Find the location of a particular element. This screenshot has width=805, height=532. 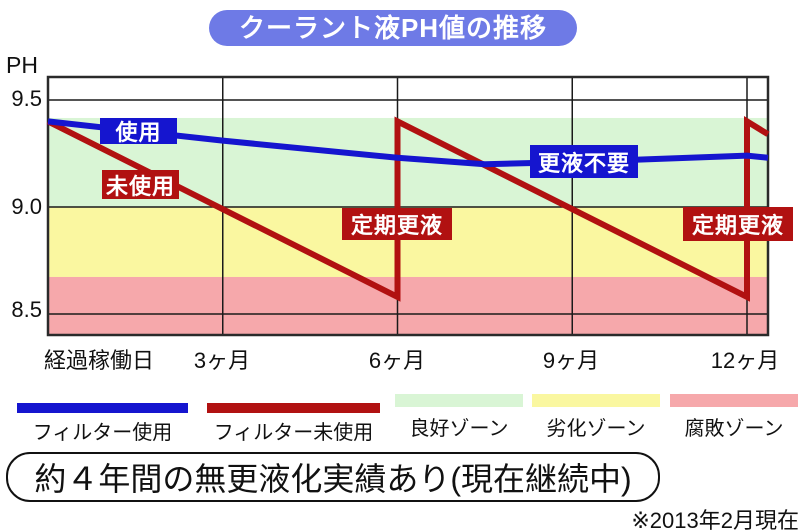

legend-zone-swatch-good is located at coordinates (459, 400).